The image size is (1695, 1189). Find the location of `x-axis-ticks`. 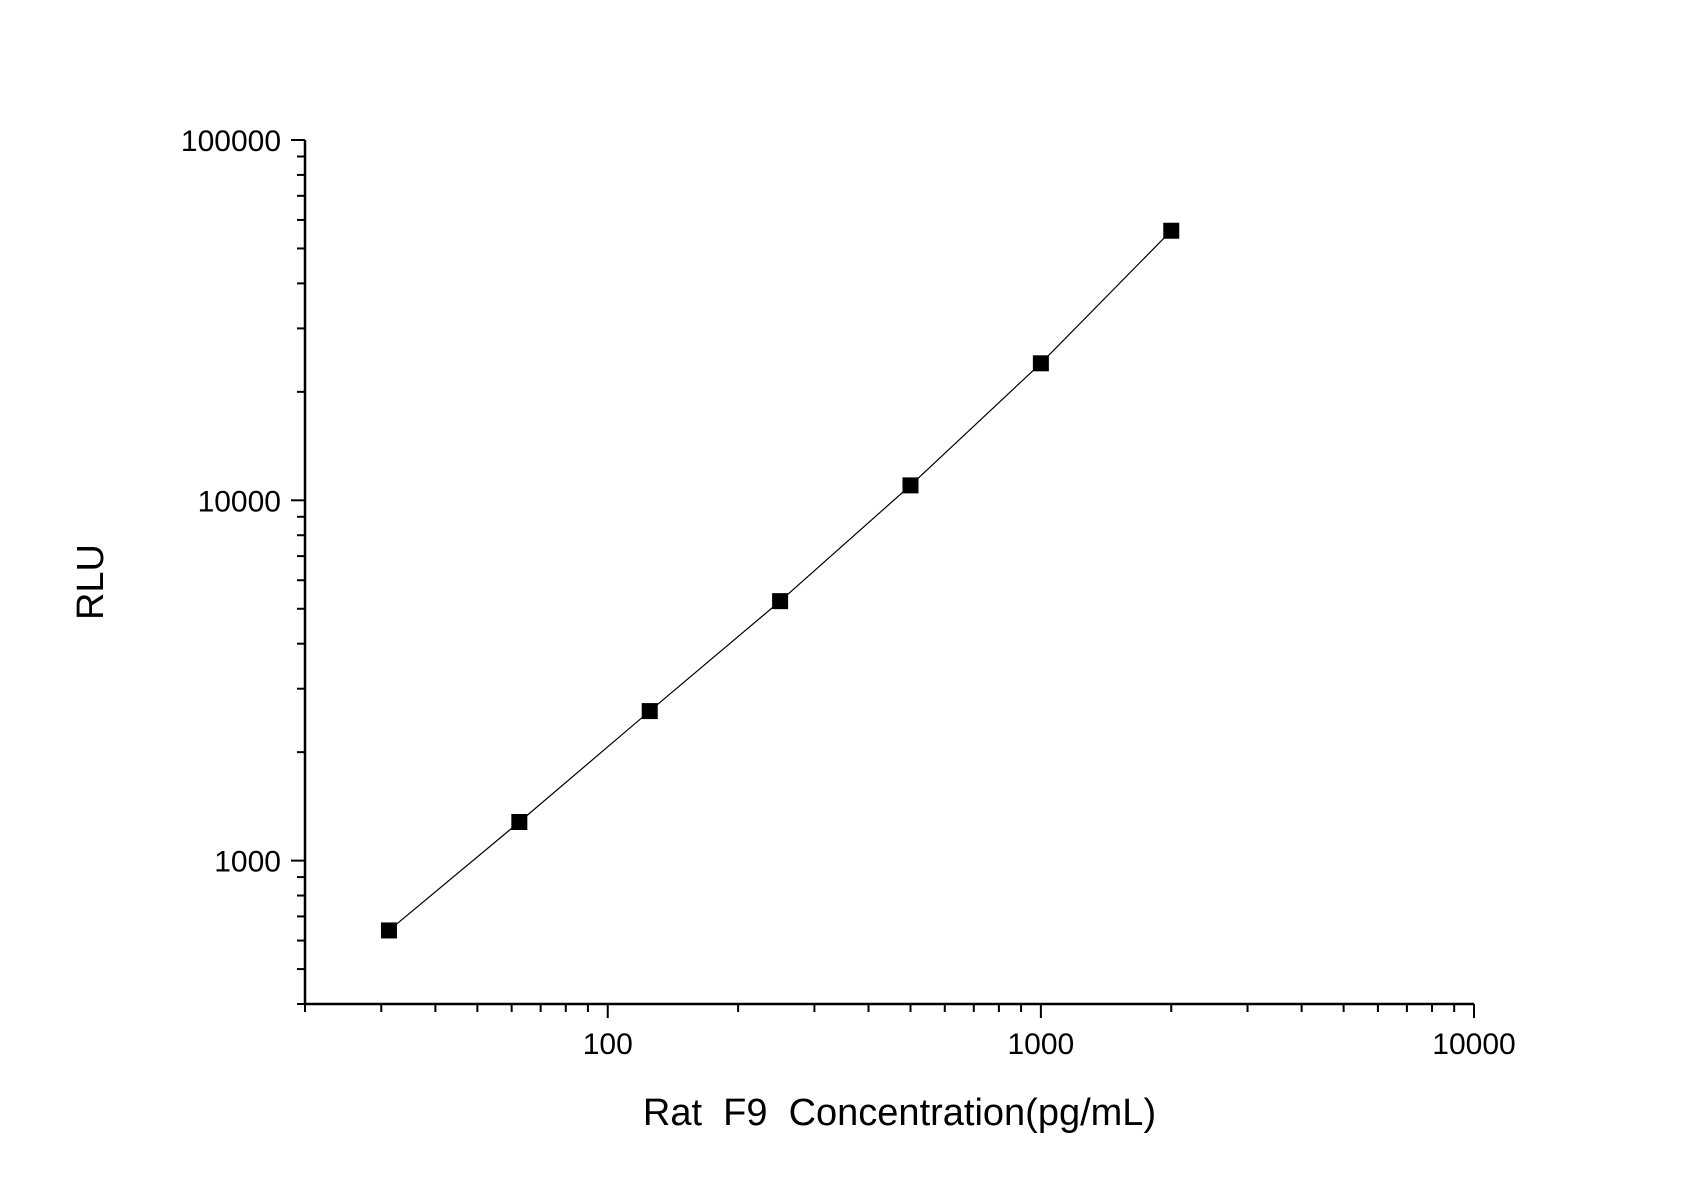

x-axis-ticks is located at coordinates (889, 1011).